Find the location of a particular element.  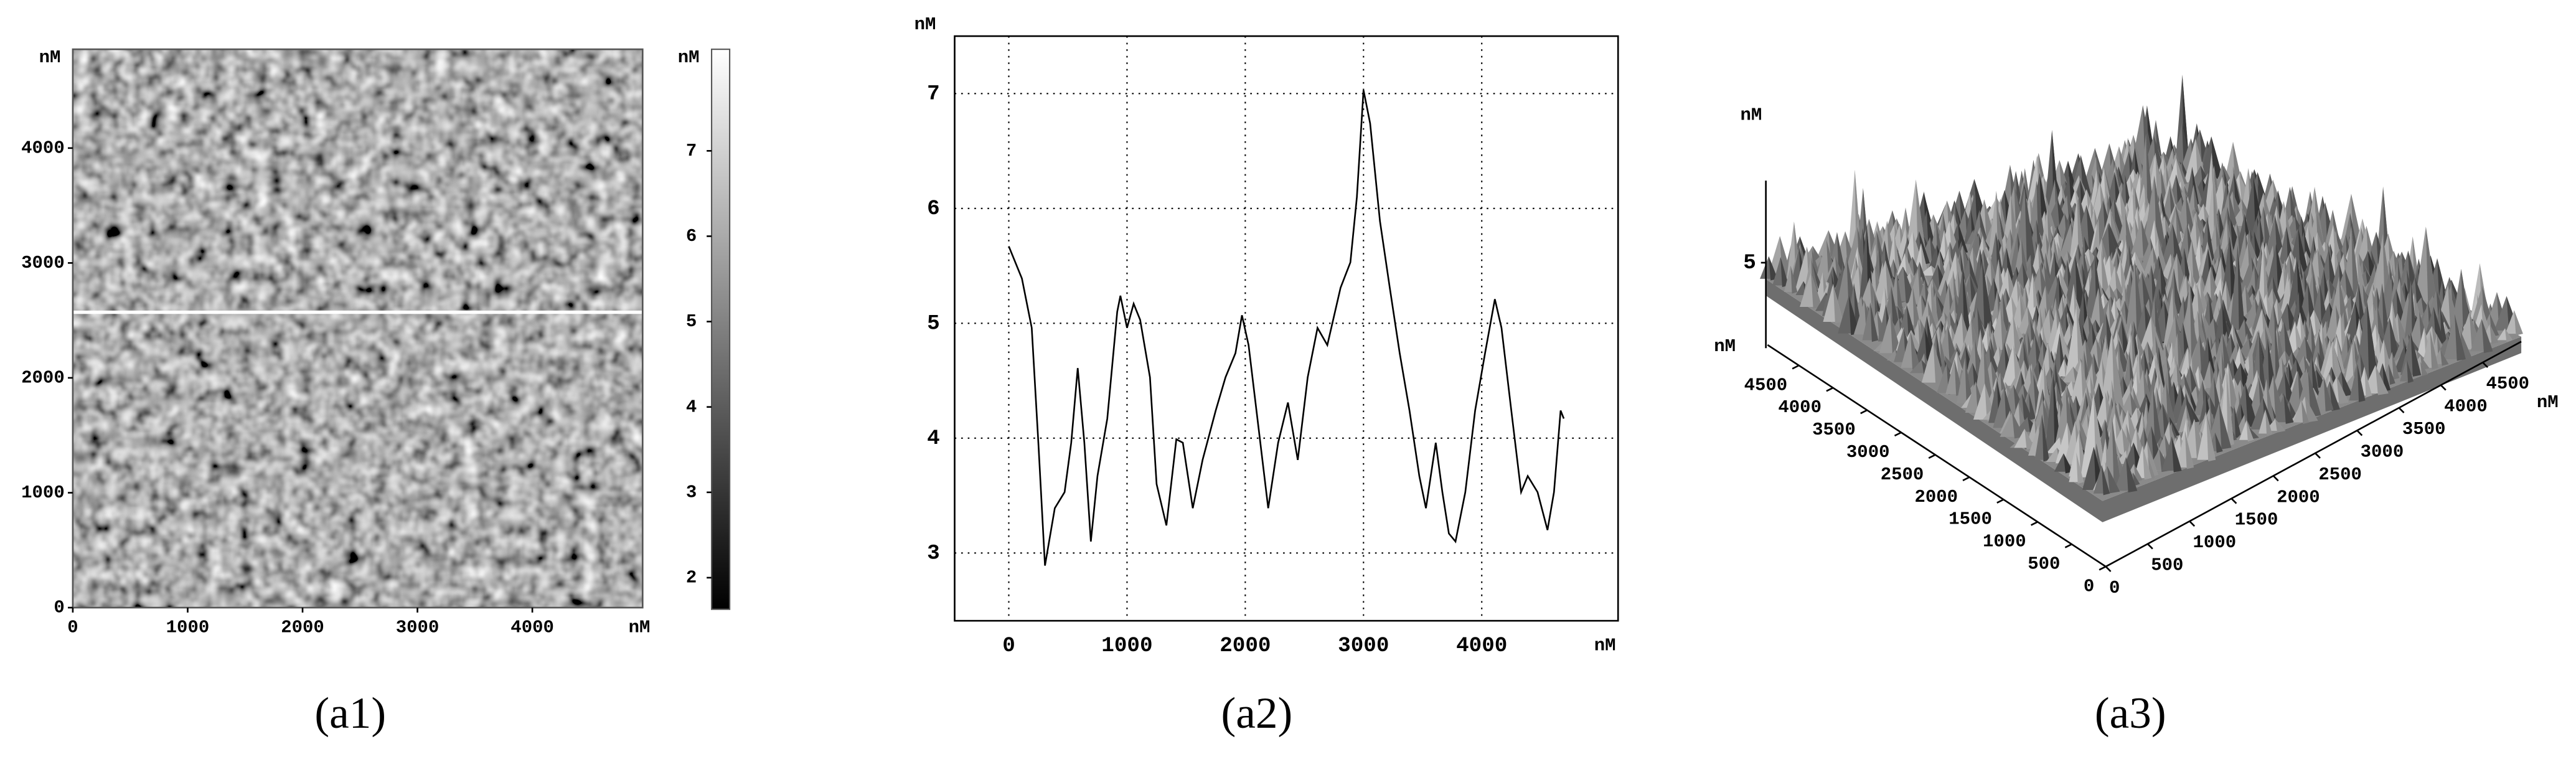

y-tick-label: 500 is located at coordinates (2167, 565).